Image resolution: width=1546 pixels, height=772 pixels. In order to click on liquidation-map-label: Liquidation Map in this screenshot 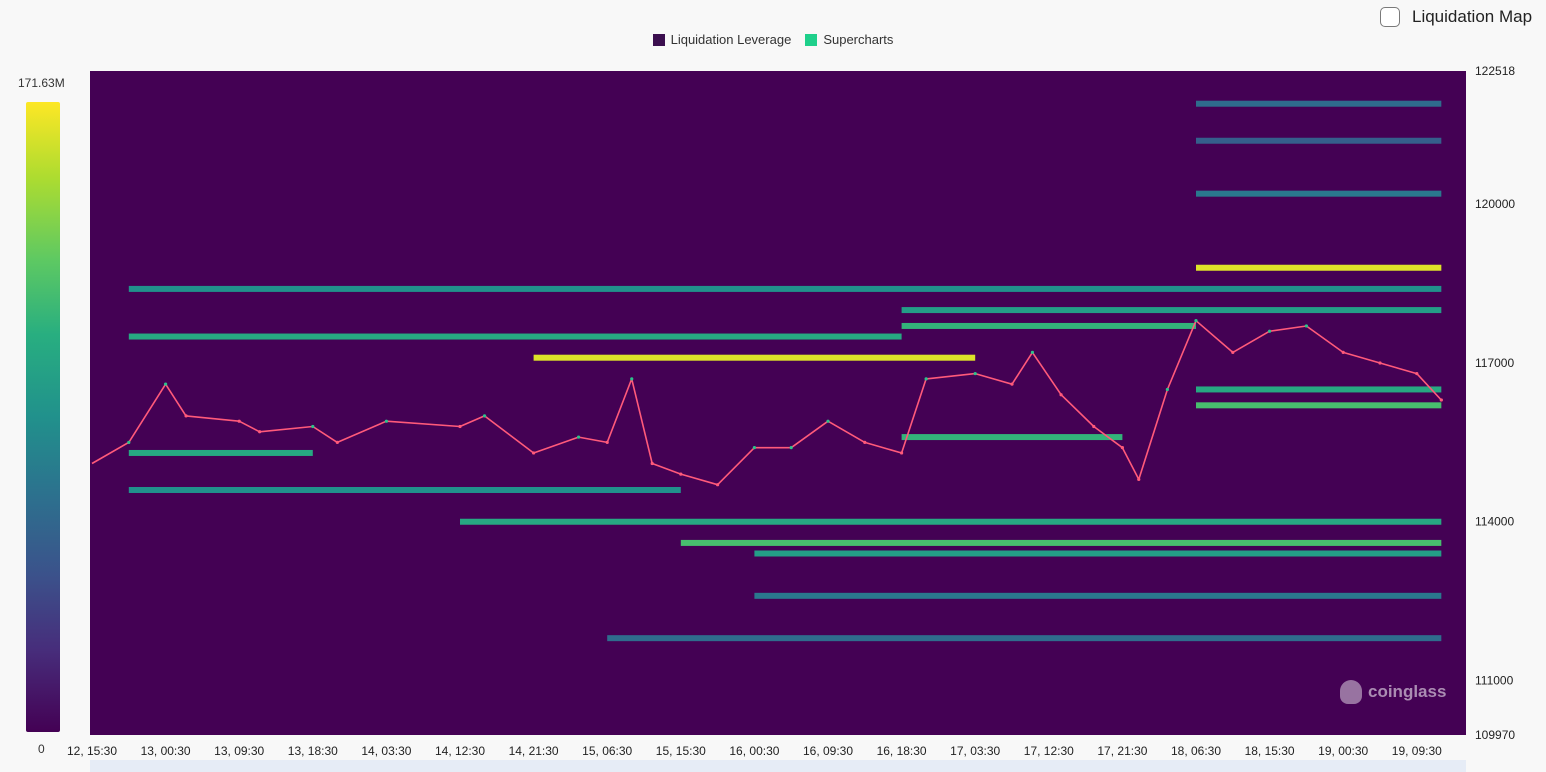, I will do `click(1472, 16)`.